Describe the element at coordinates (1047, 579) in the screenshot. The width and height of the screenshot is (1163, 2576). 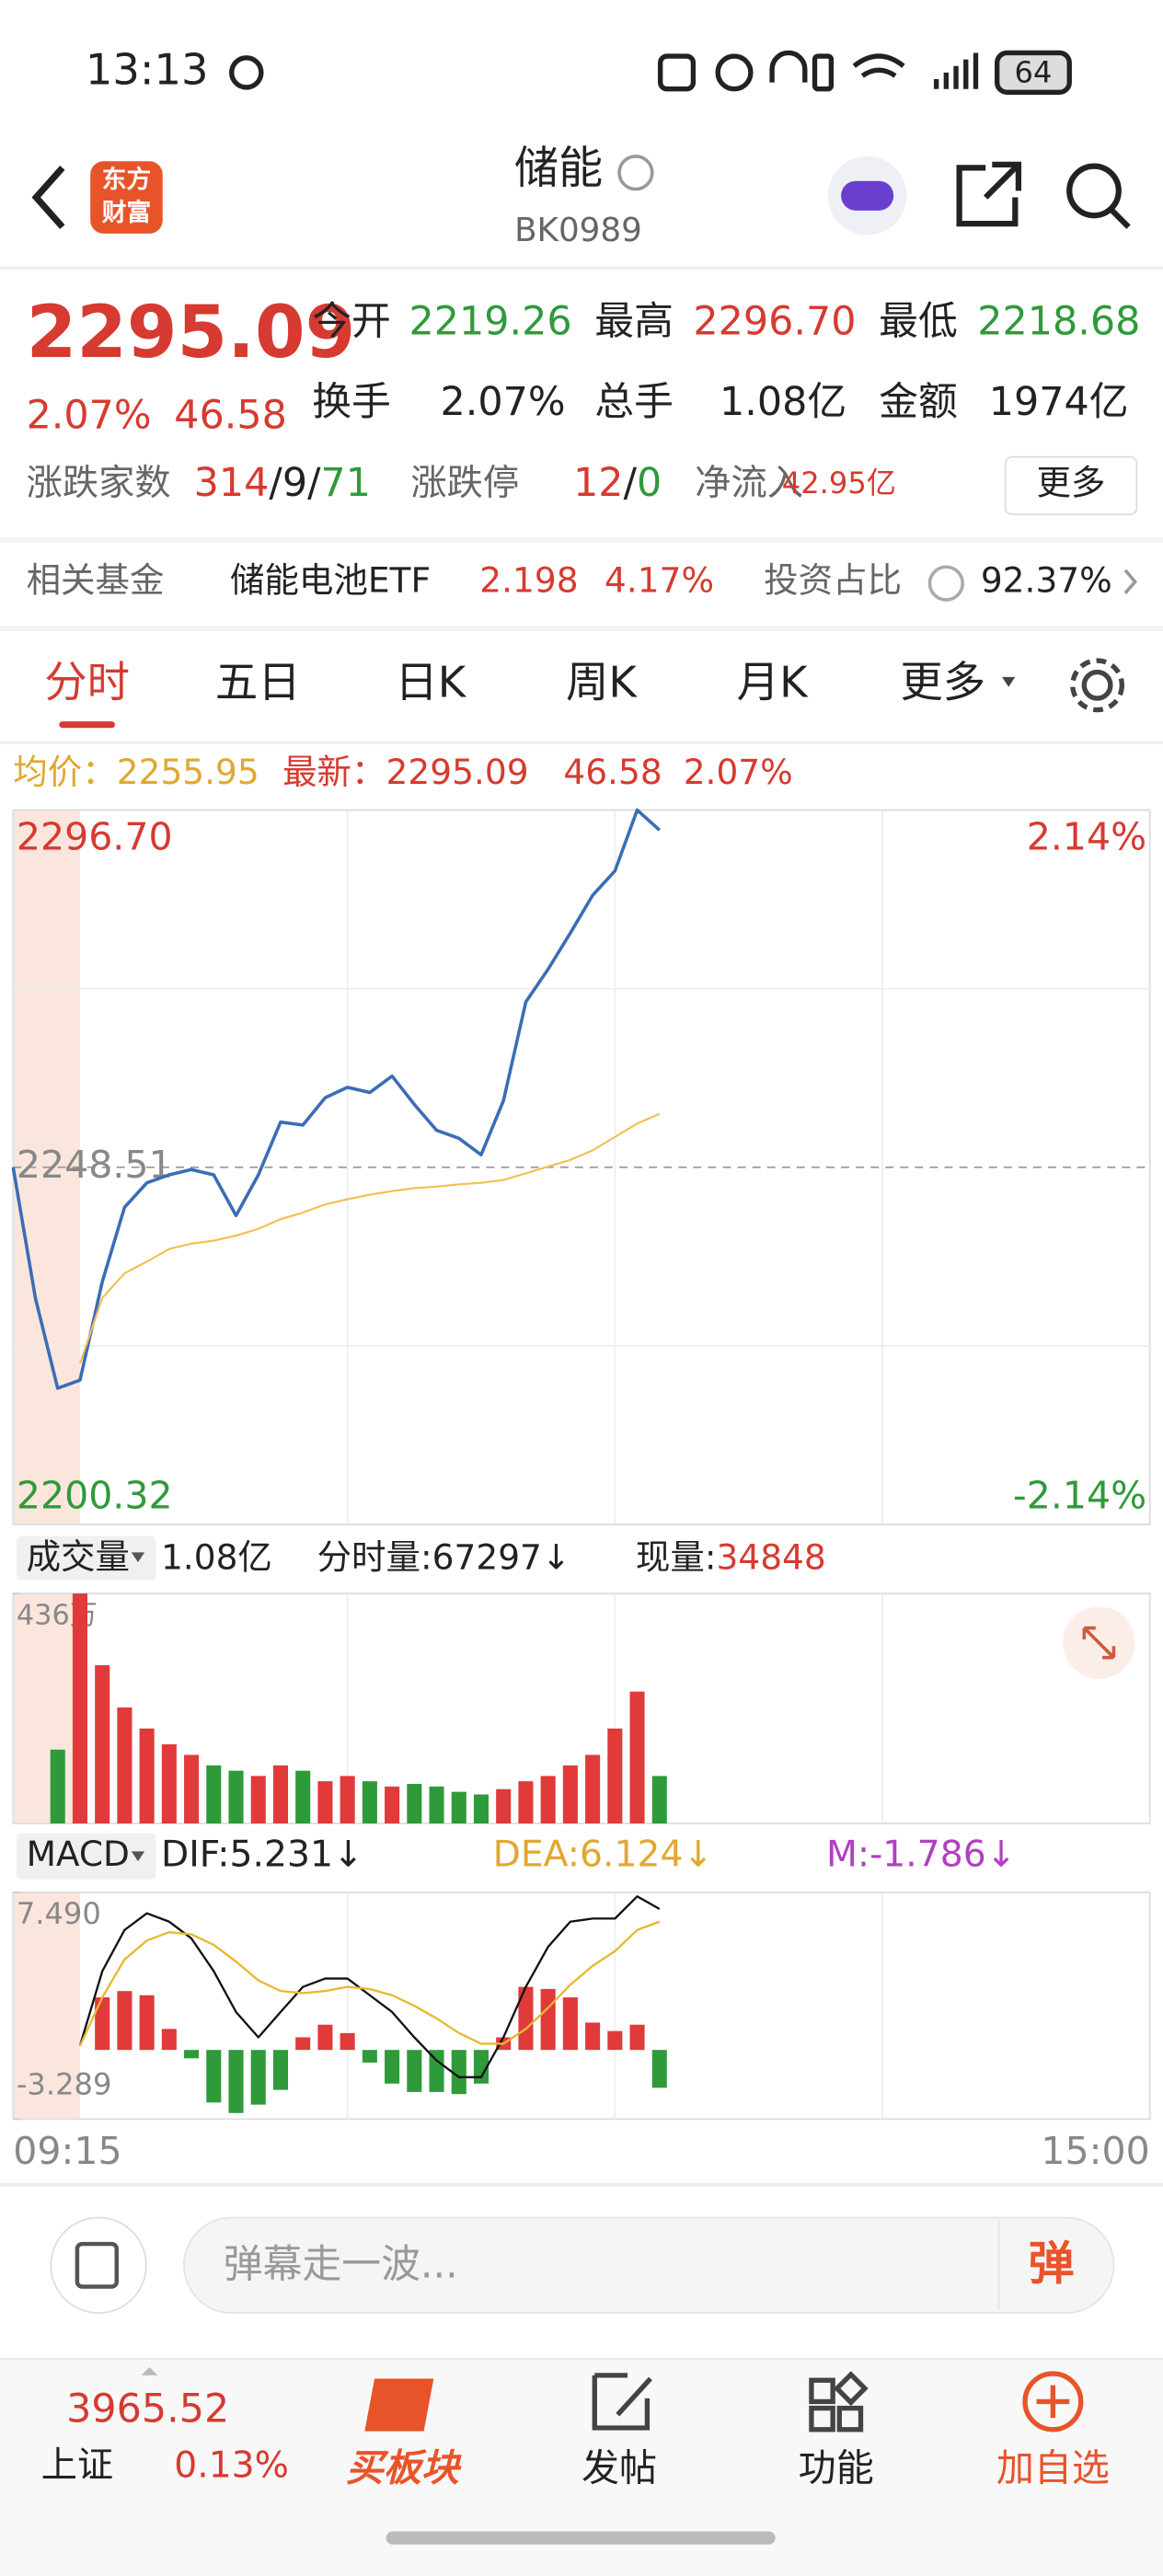
I see `ratio-value: 92.37%` at that location.